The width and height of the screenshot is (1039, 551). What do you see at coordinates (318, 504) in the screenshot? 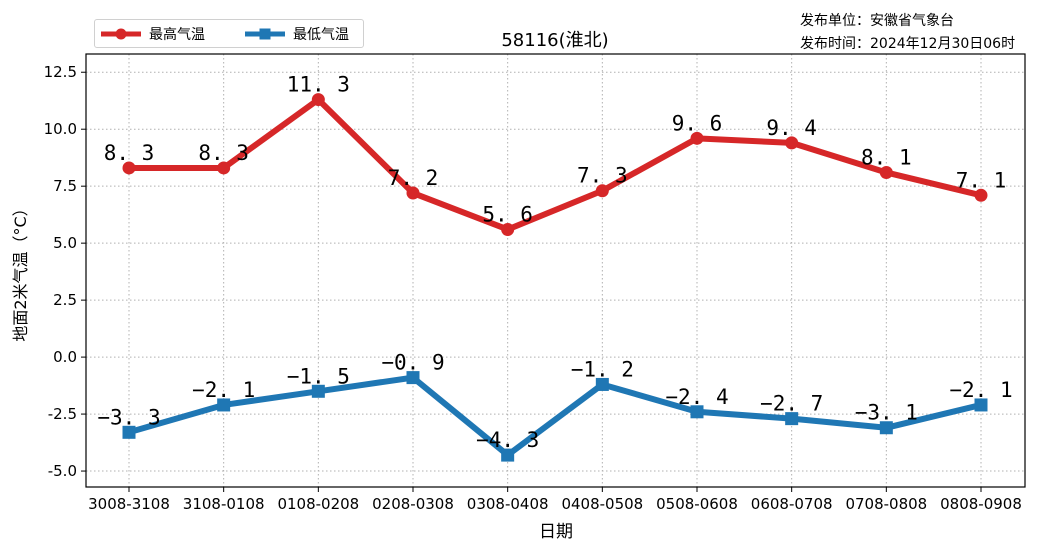
I see `x-tick-label: 0108-0208` at bounding box center [318, 504].